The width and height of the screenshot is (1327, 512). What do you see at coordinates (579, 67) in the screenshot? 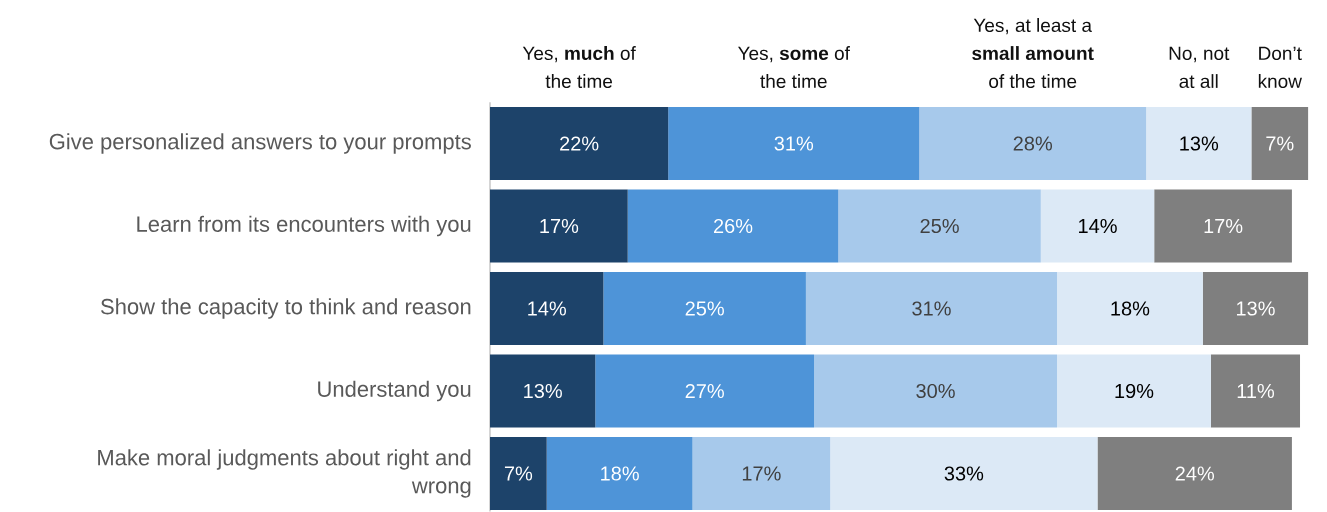
I see `series-label: Yes, much of the time` at bounding box center [579, 67].